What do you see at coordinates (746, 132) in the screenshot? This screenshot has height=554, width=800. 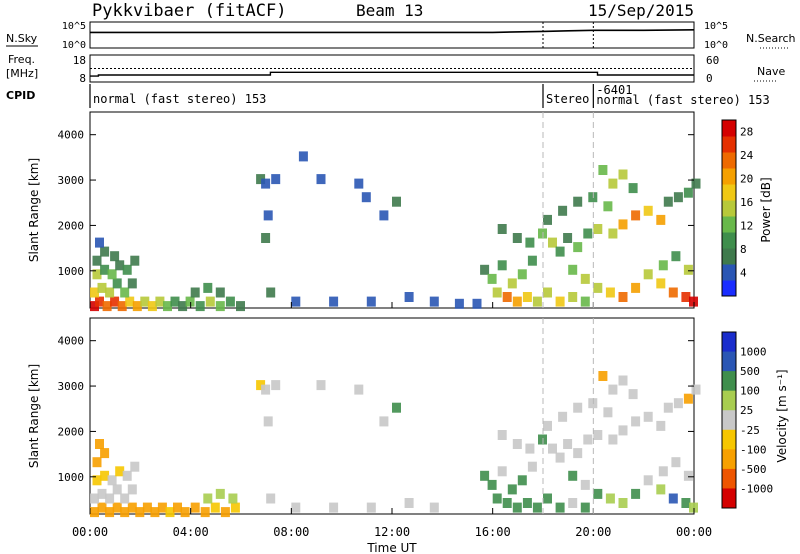 I see `colorbar-tick-label: 28` at bounding box center [746, 132].